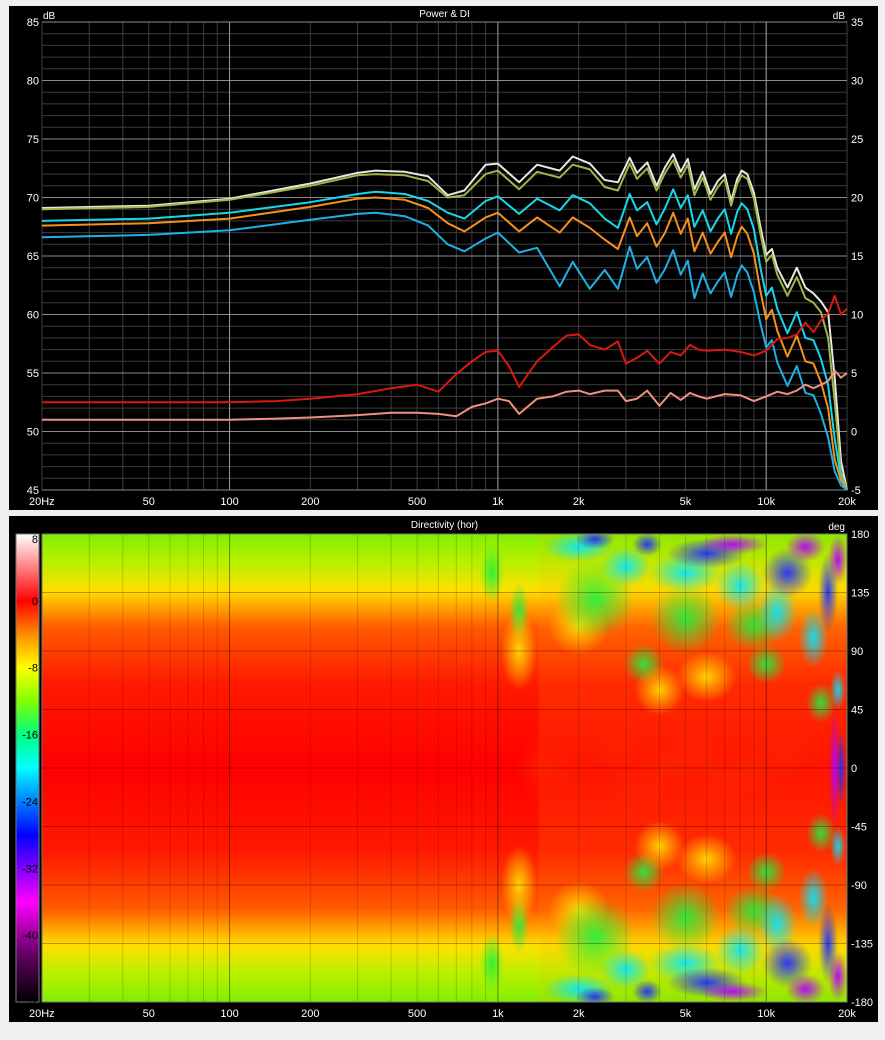  What do you see at coordinates (857, 199) in the screenshot?
I see `y-tick-right: 20` at bounding box center [857, 199].